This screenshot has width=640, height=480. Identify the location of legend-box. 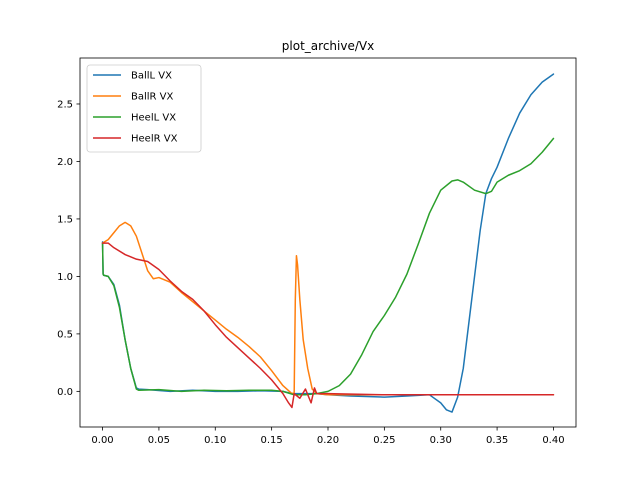
(144, 108).